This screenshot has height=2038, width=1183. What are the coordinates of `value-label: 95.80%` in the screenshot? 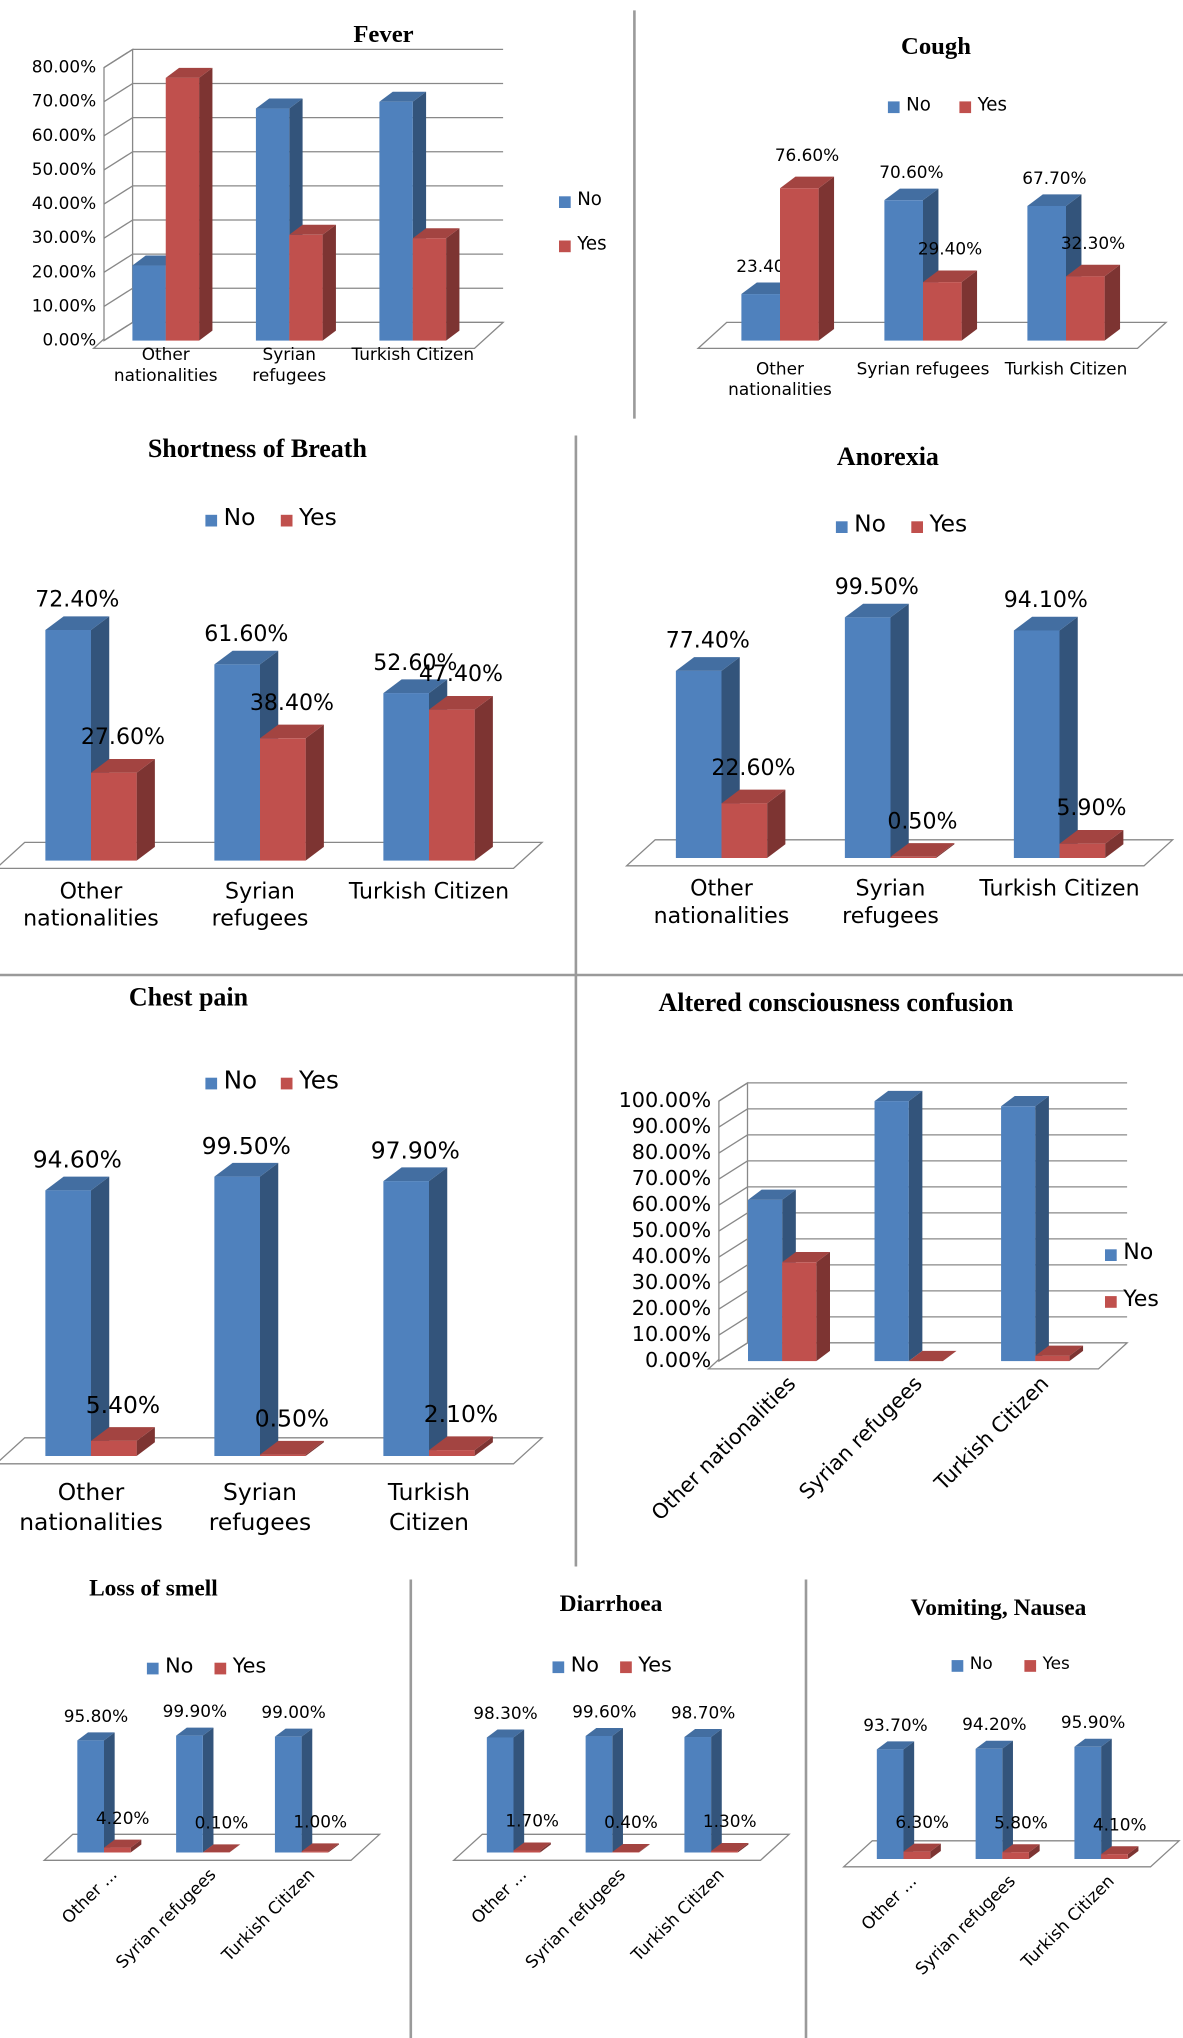 It's located at (96, 1716).